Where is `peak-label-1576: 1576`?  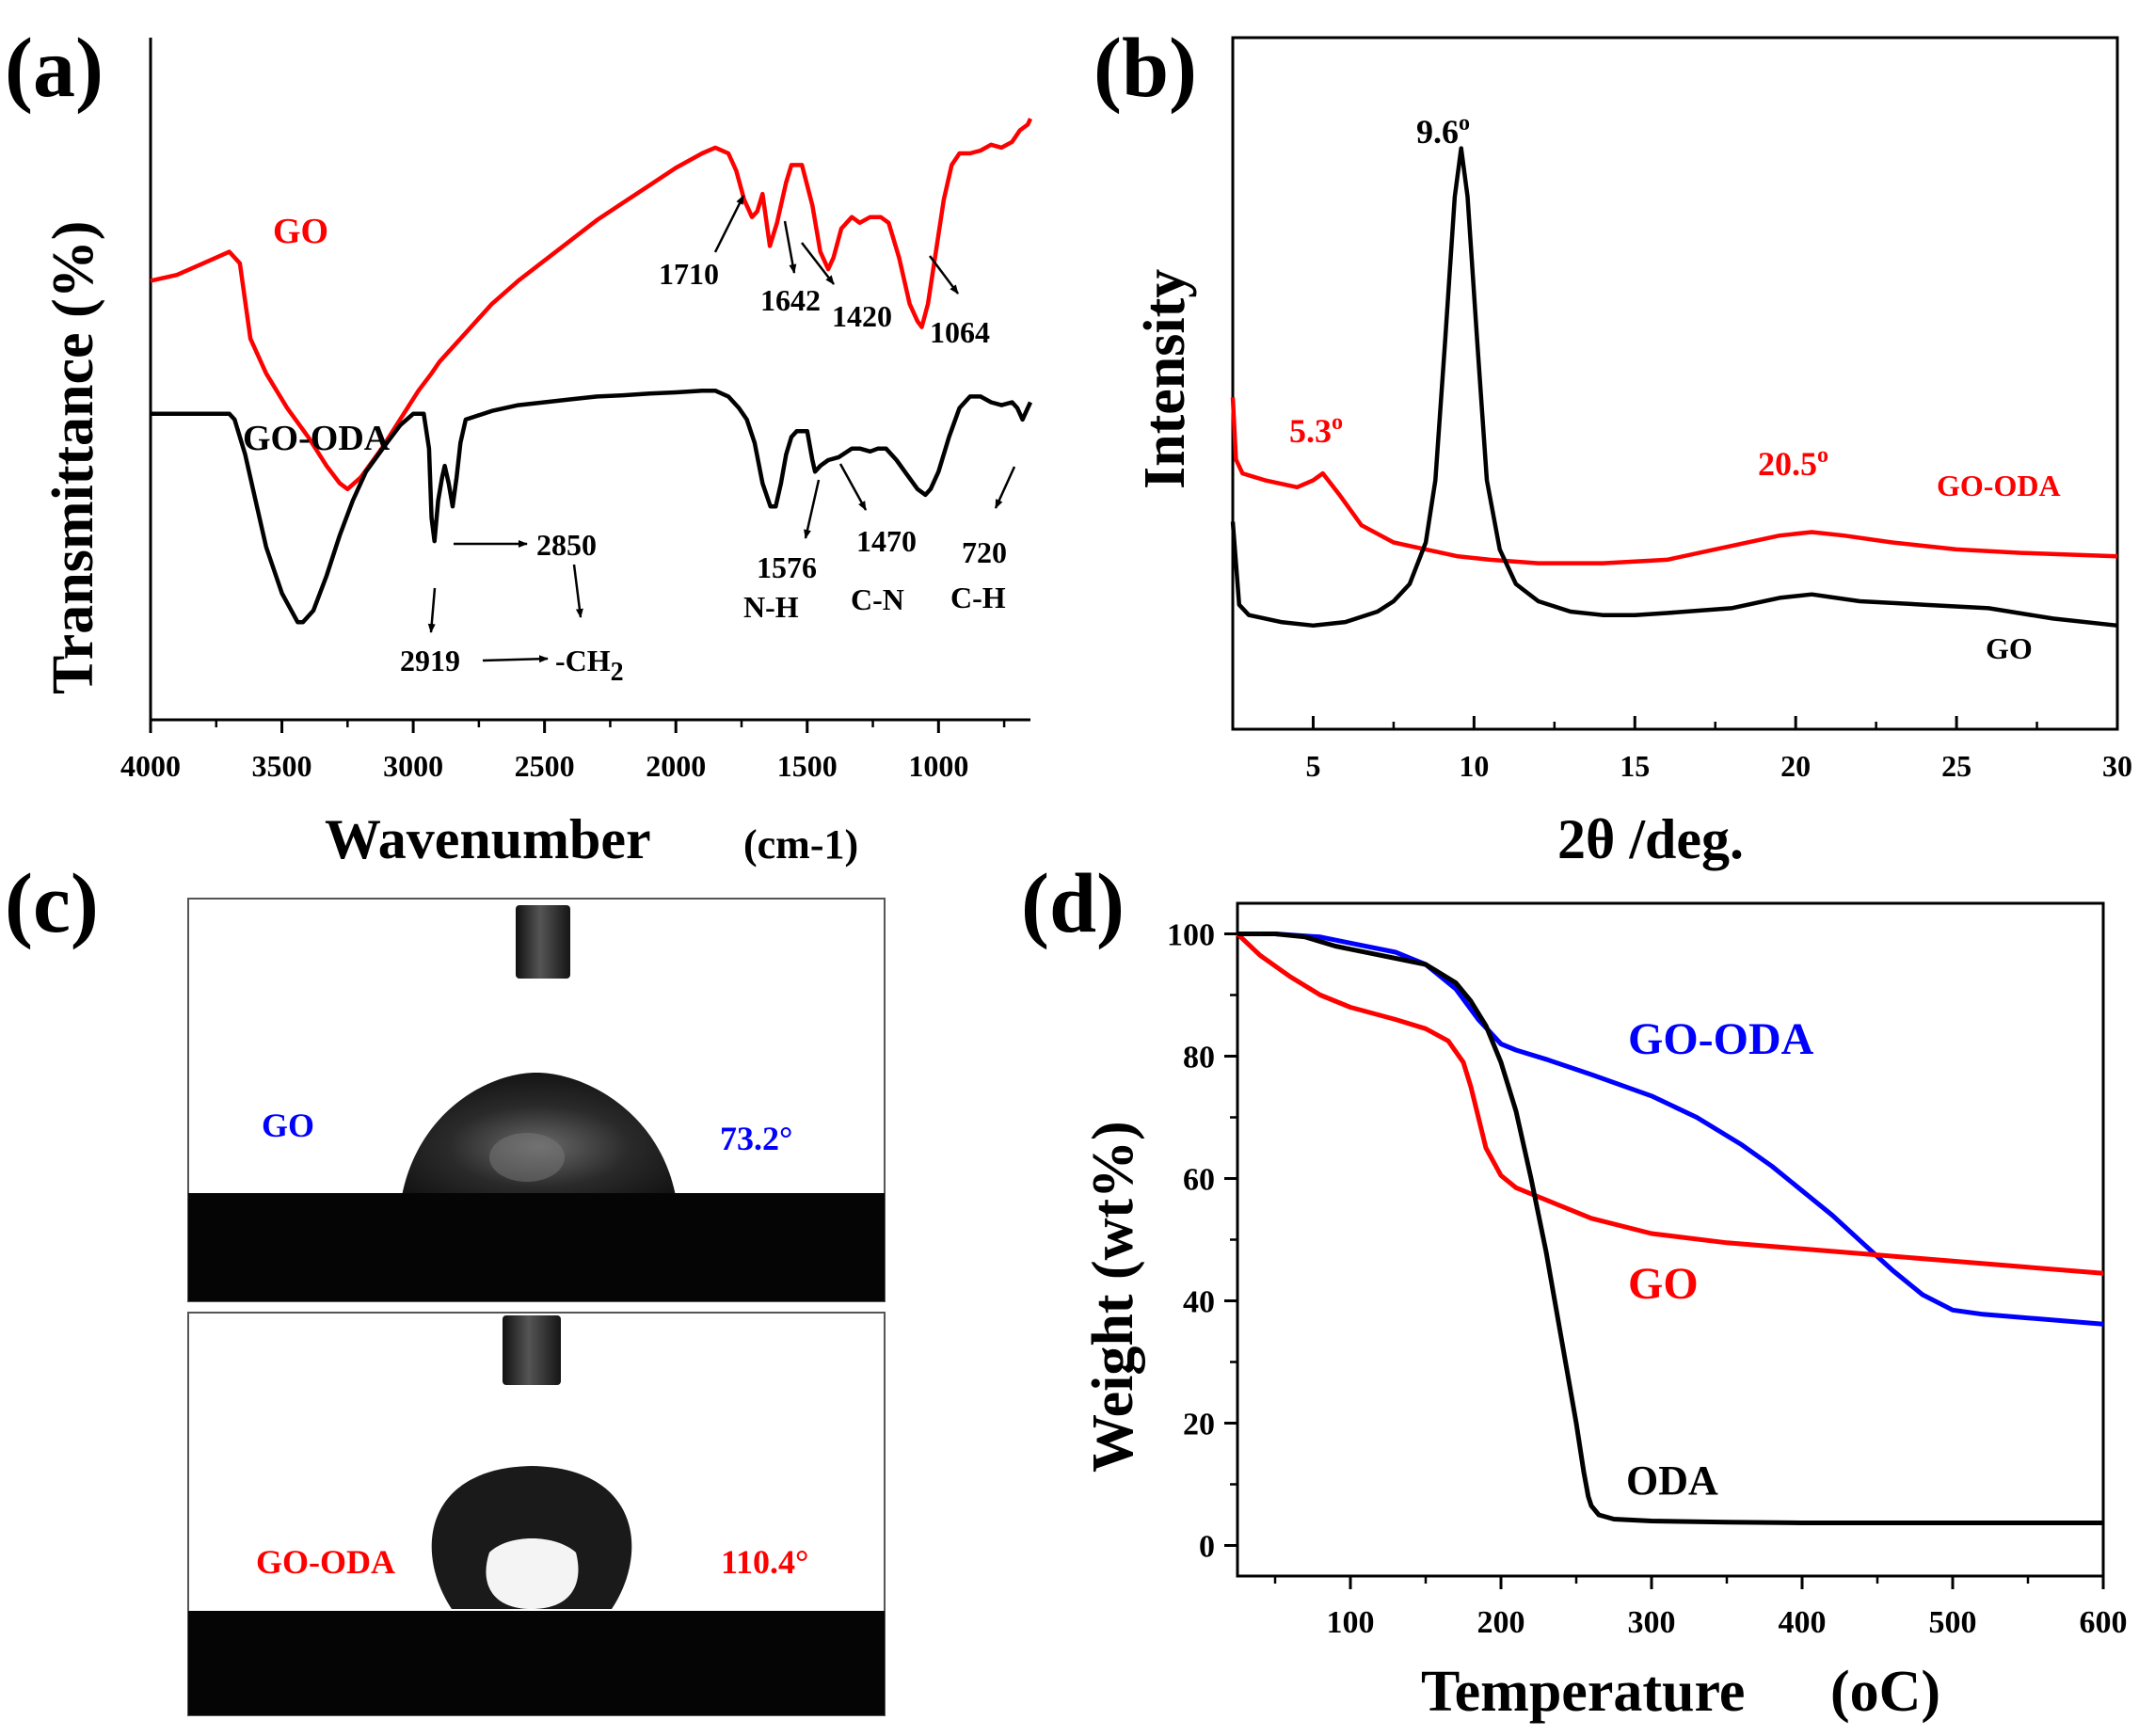
peak-label-1576: 1576 is located at coordinates (787, 567).